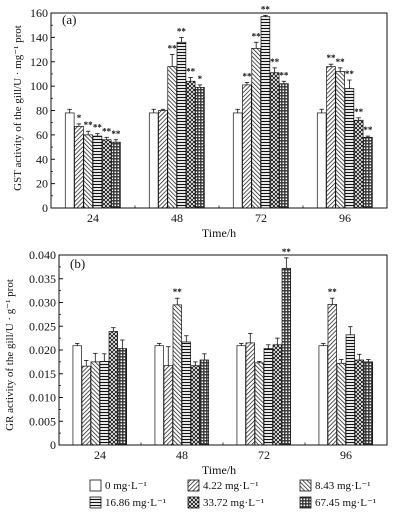  Describe the element at coordinates (345, 503) in the screenshot. I see `legend-label-5: 67.45 mg·L⁻¹` at that location.